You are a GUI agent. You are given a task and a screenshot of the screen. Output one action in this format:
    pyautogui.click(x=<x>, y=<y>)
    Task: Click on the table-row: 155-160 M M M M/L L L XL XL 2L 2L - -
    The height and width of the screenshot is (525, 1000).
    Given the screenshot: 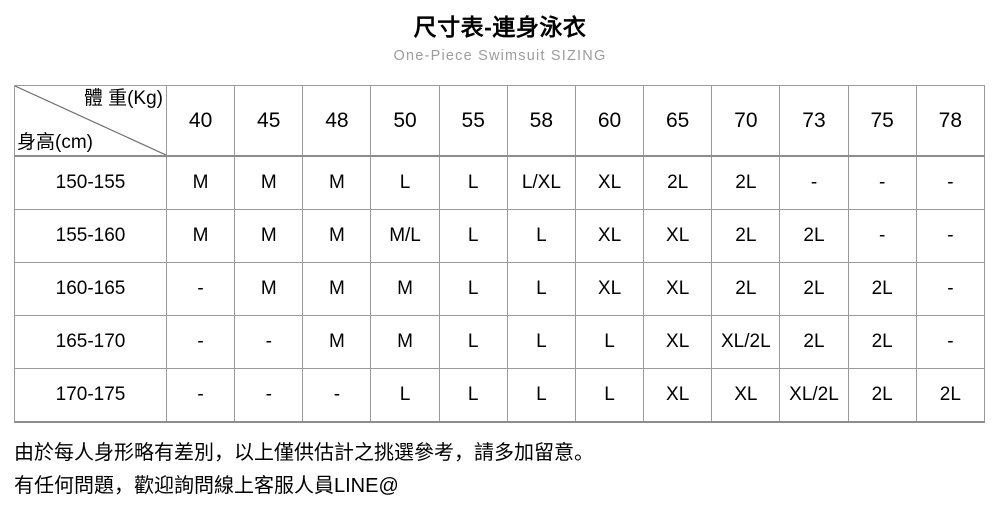 What is the action you would take?
    pyautogui.click(x=500, y=236)
    